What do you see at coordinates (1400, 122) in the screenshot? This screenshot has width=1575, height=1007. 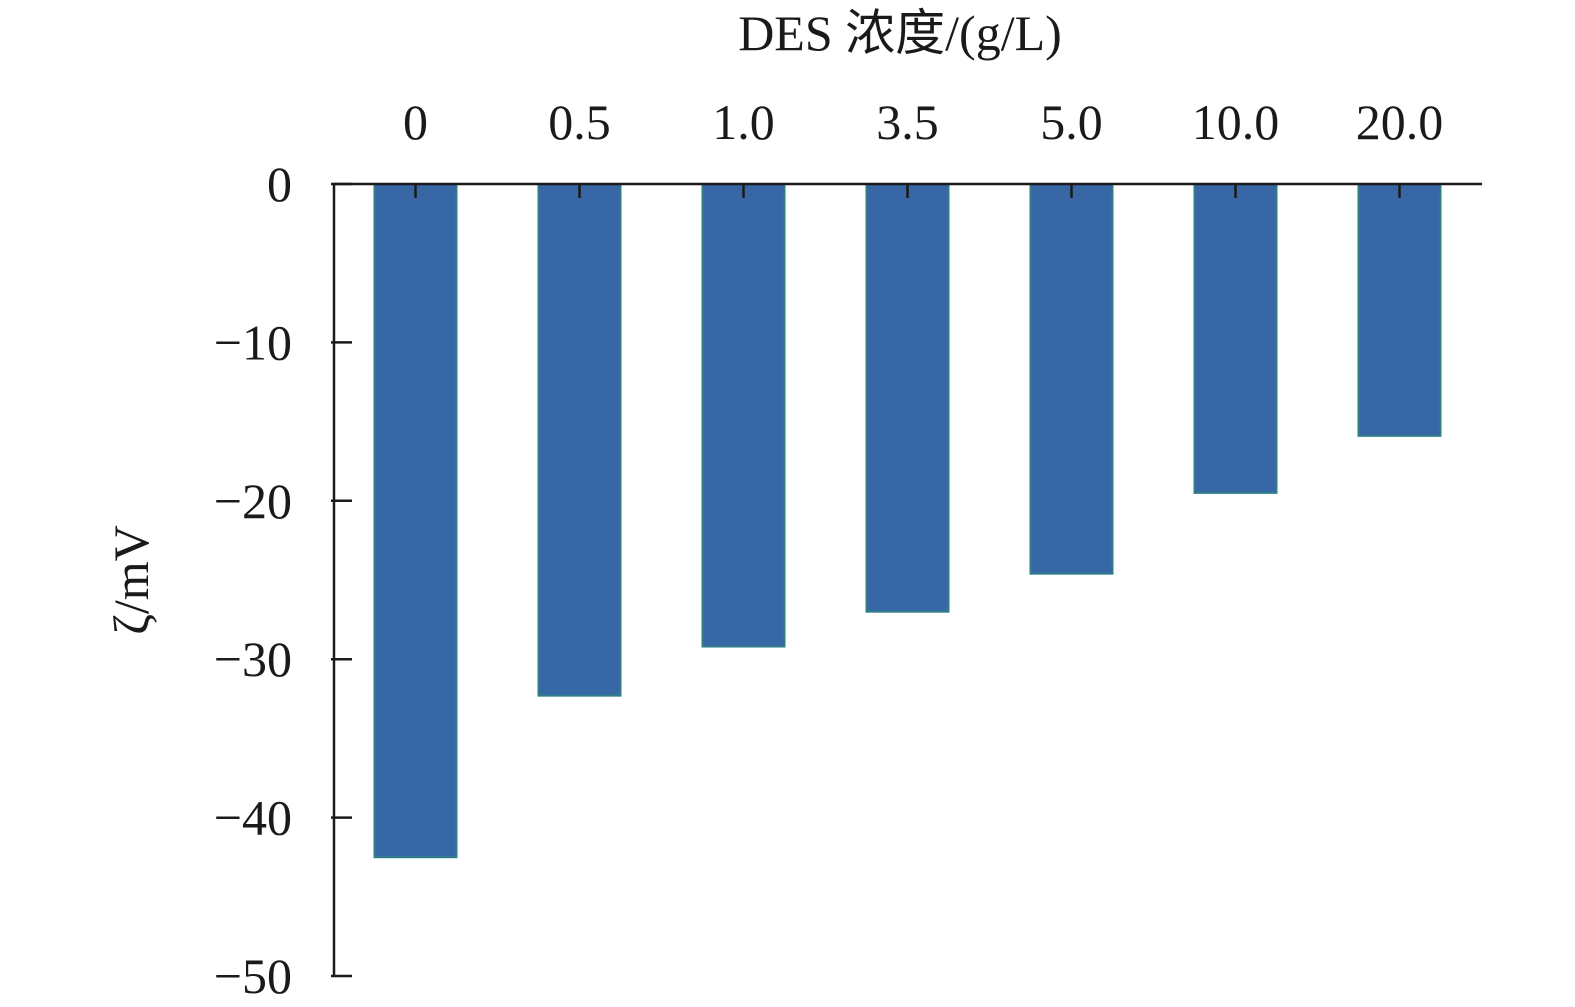 I see `x-tick-label: 20.0` at bounding box center [1400, 122].